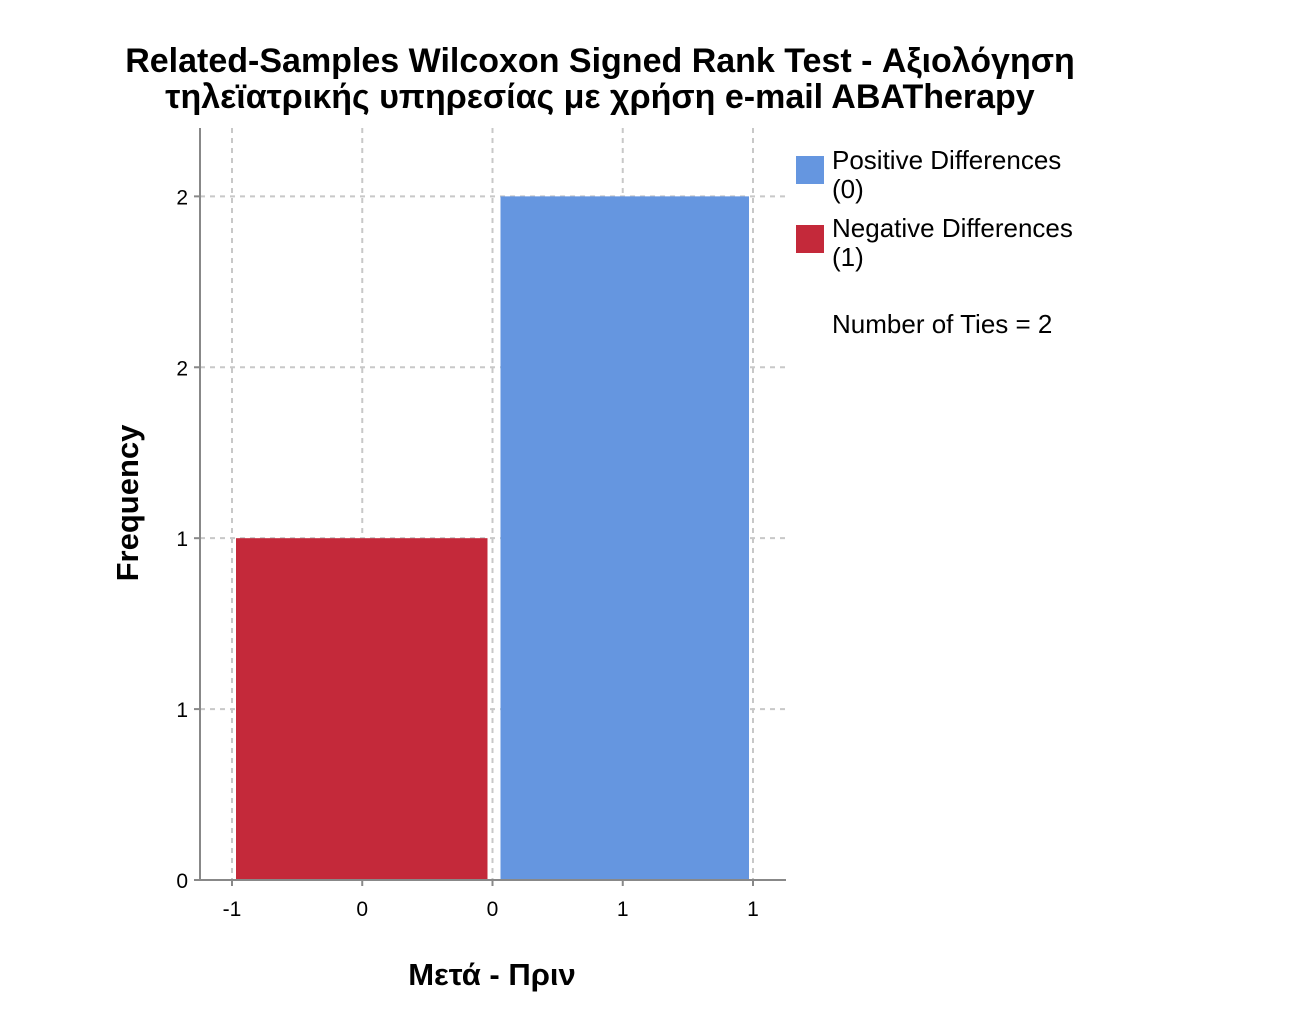 The image size is (1292, 1026). What do you see at coordinates (492, 974) in the screenshot?
I see `x-axis-title: Μετά - Πριν` at bounding box center [492, 974].